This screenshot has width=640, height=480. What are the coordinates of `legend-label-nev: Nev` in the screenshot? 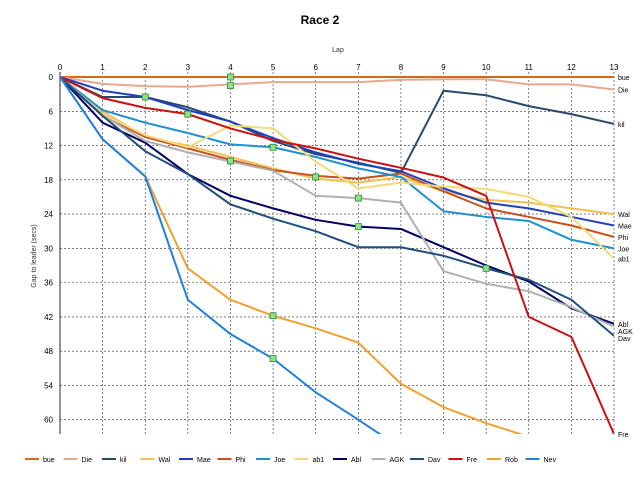 It's located at (550, 460).